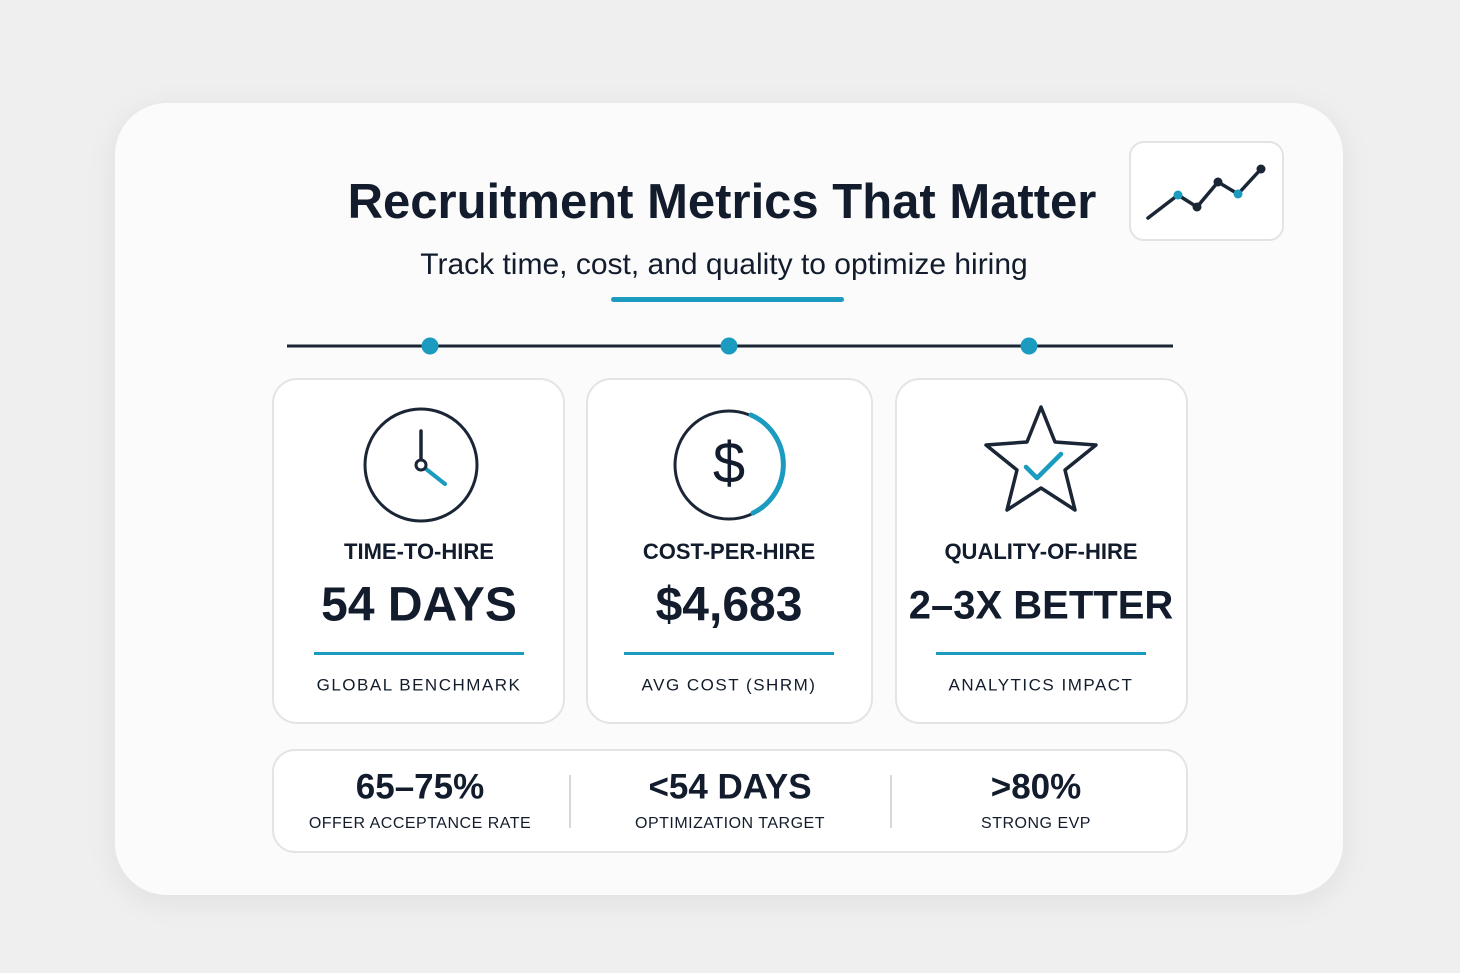 The image size is (1460, 973). I want to click on title-underline, so click(727, 299).